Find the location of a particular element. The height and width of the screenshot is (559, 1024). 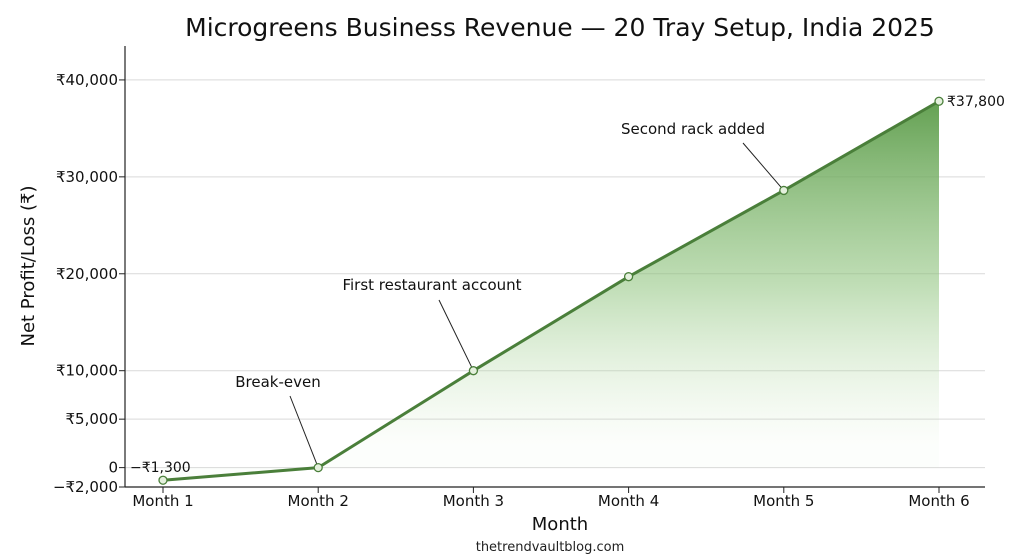

annotation-label: First restaurant account is located at coordinates (431, 285).